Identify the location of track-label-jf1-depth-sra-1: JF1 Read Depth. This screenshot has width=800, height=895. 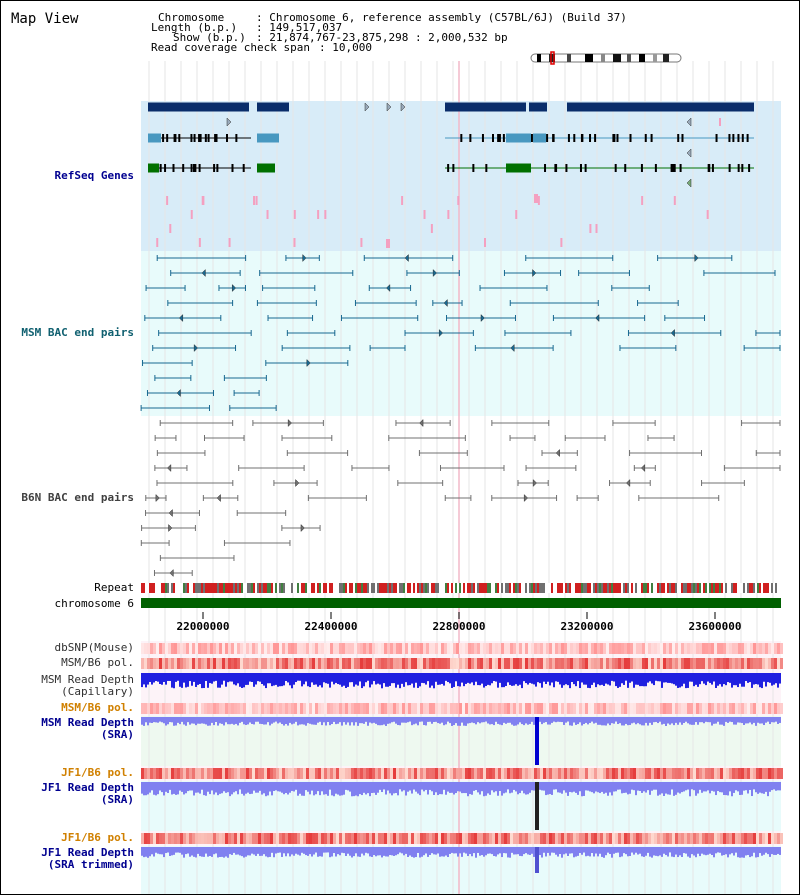
(87, 787).